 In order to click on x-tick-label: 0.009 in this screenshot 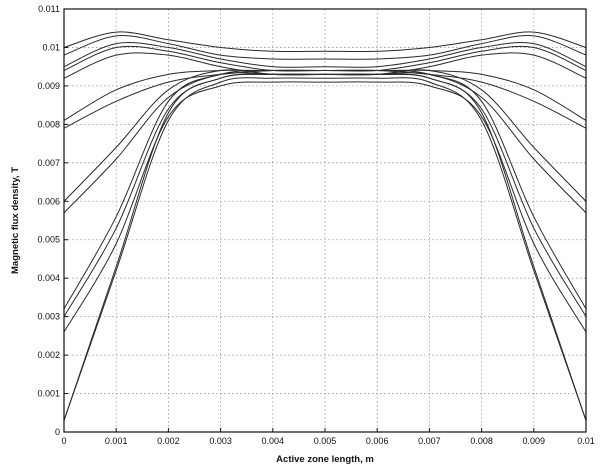, I will do `click(534, 441)`.